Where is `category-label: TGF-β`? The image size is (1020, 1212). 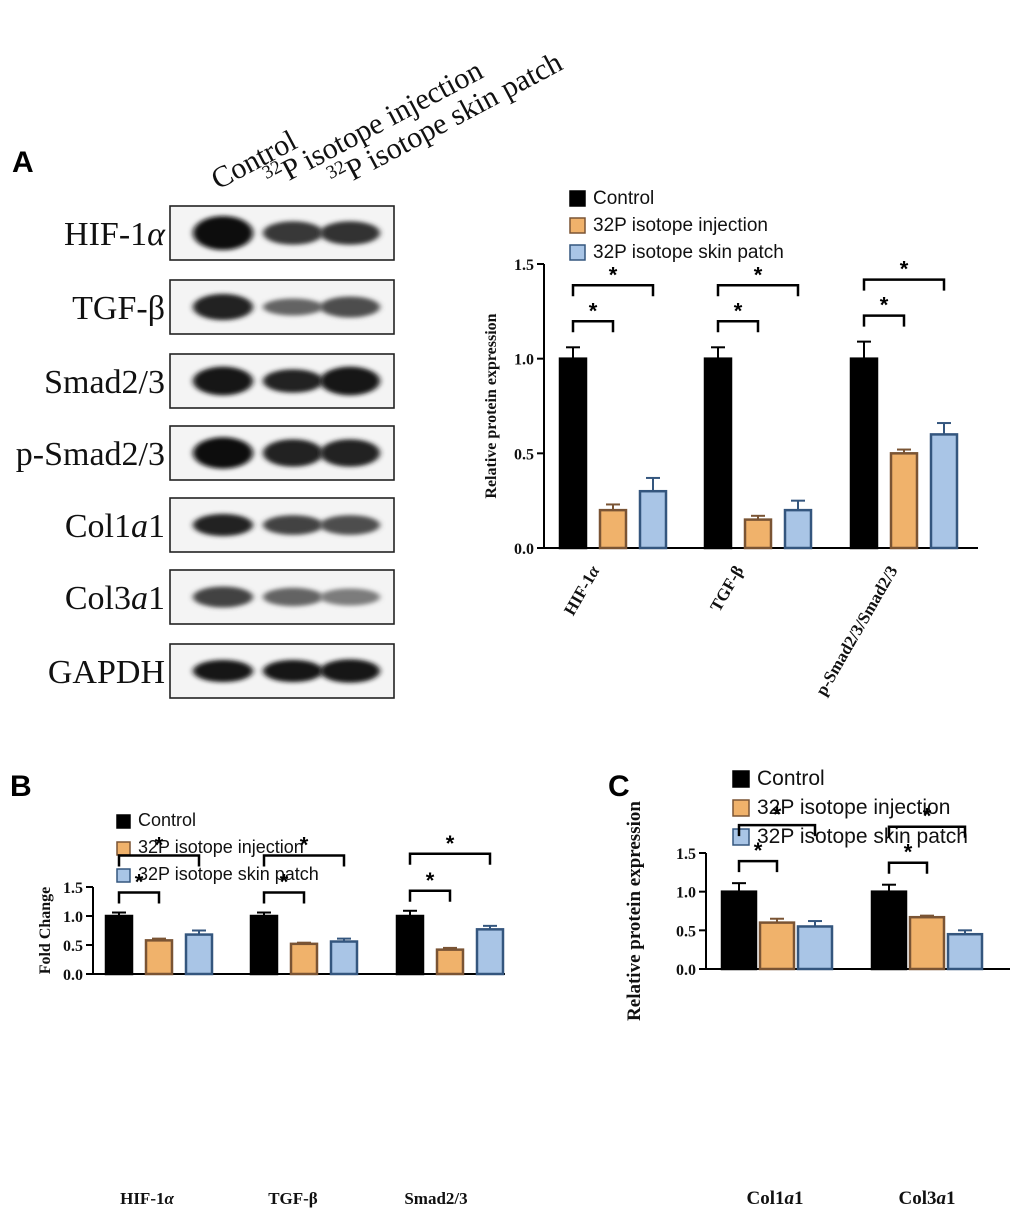
category-label: TGF-β is located at coordinates (293, 1198).